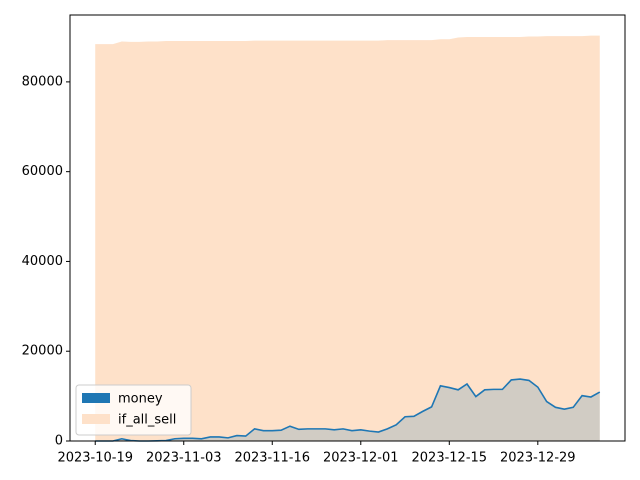  I want to click on y-tick-label: 60000, so click(42, 171).